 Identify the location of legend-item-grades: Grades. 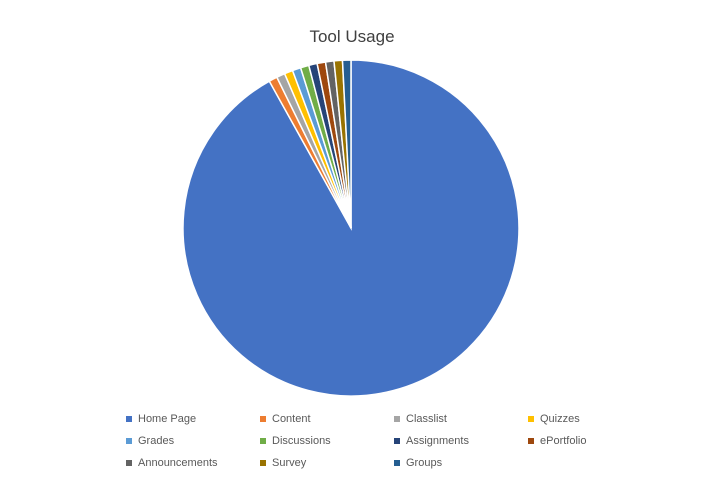
(193, 441).